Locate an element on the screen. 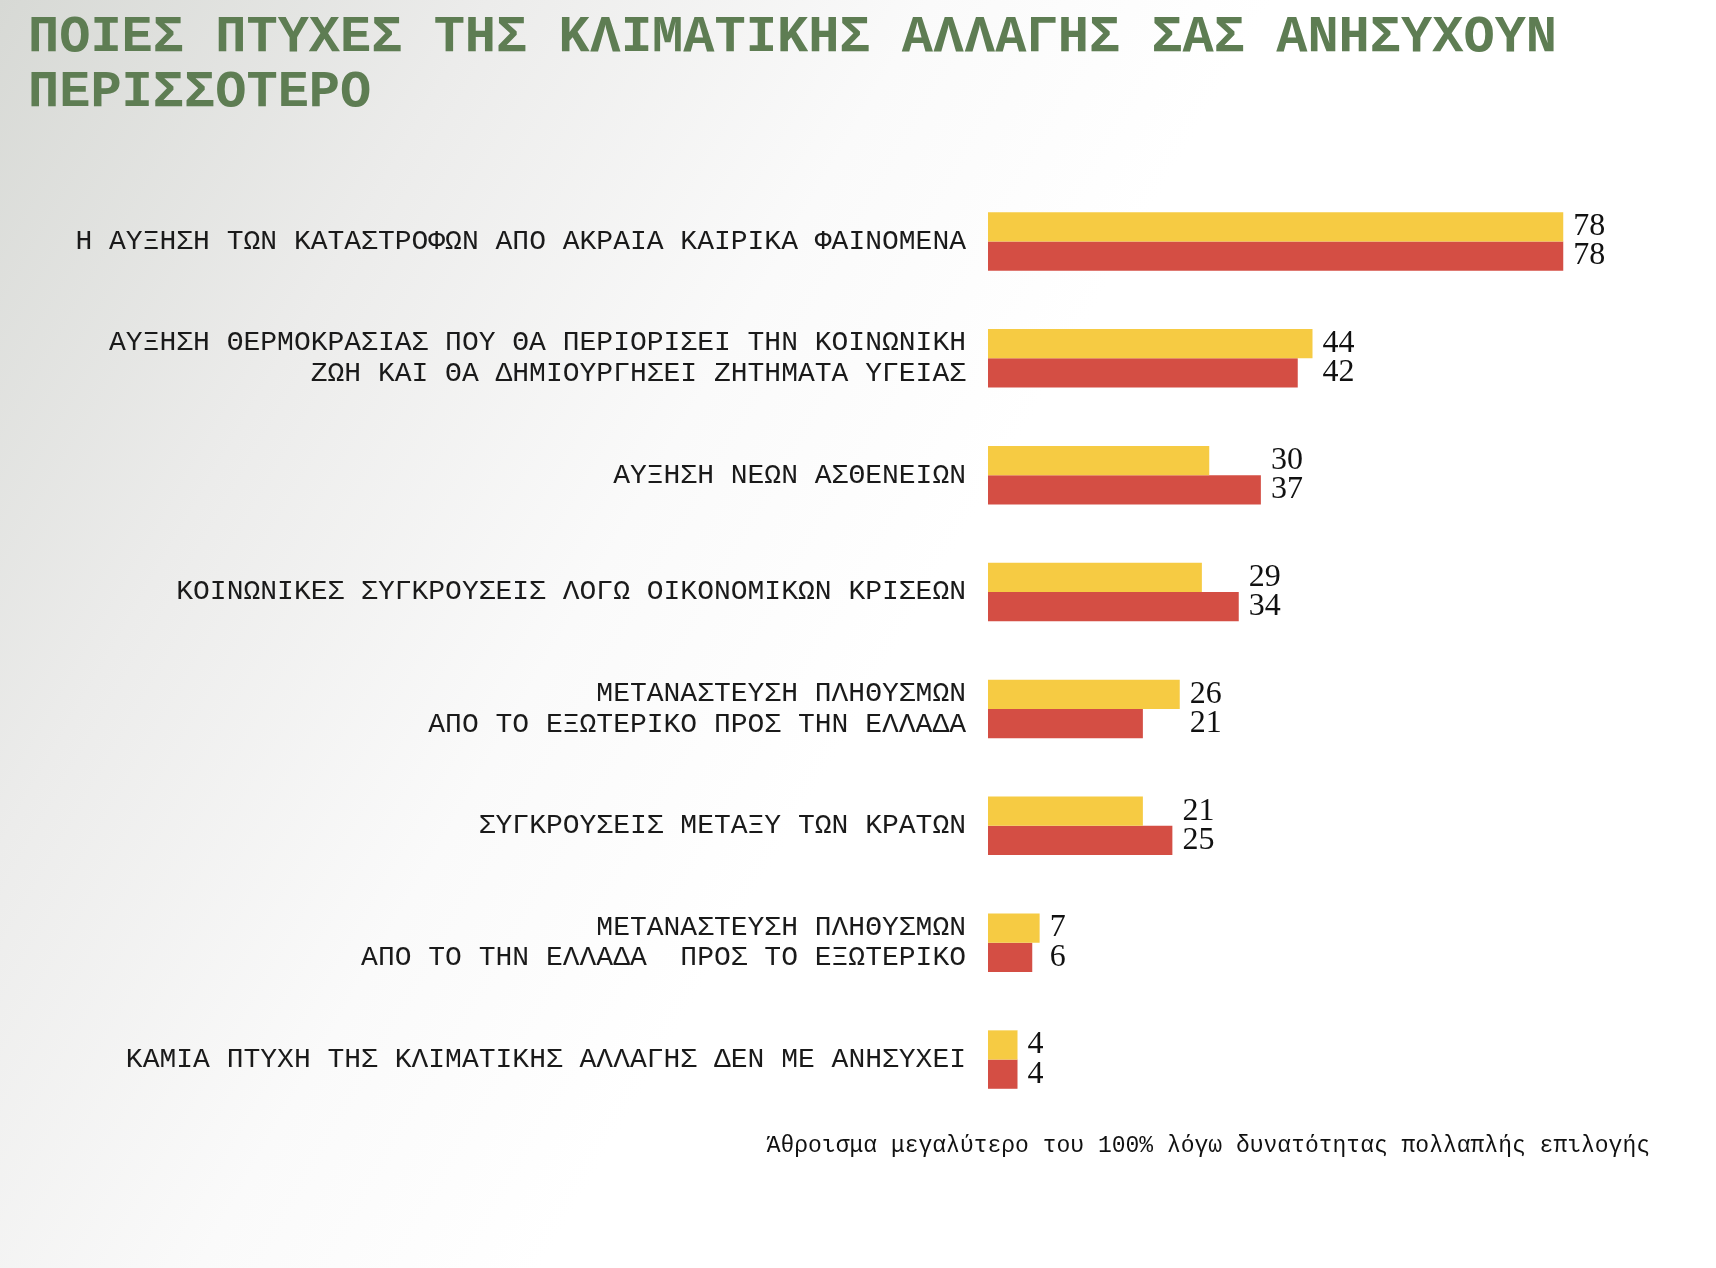  y-tick-label: Η ΑΥΞΗΣΗ ΤΩΝ ΚΑΤΑΣΤΡΟΦΩΝ ΑΠΟ ΑΚΡΑΙΑ ΚΑΙΡΙΚΑ ΦΑΙΝΟΜΕΝΑ is located at coordinates (521, 241).